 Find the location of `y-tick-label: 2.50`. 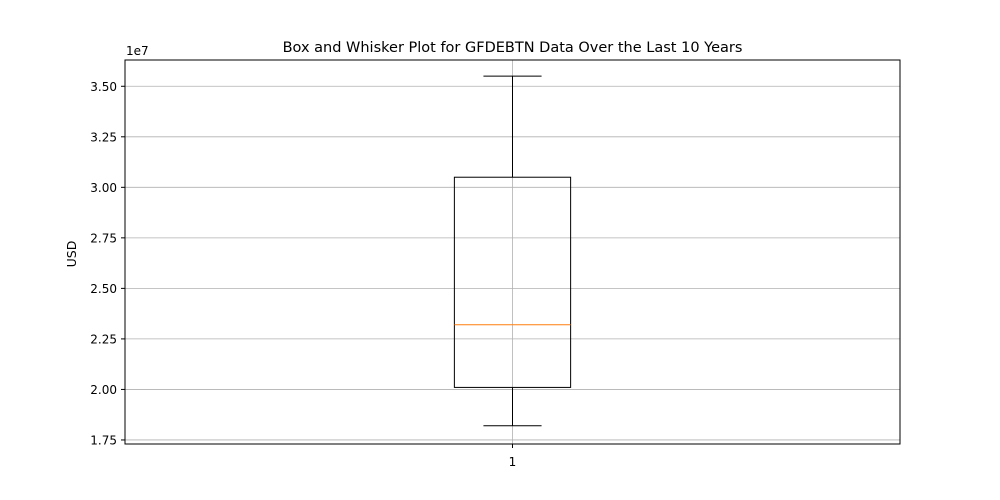

y-tick-label: 2.50 is located at coordinates (103, 289).